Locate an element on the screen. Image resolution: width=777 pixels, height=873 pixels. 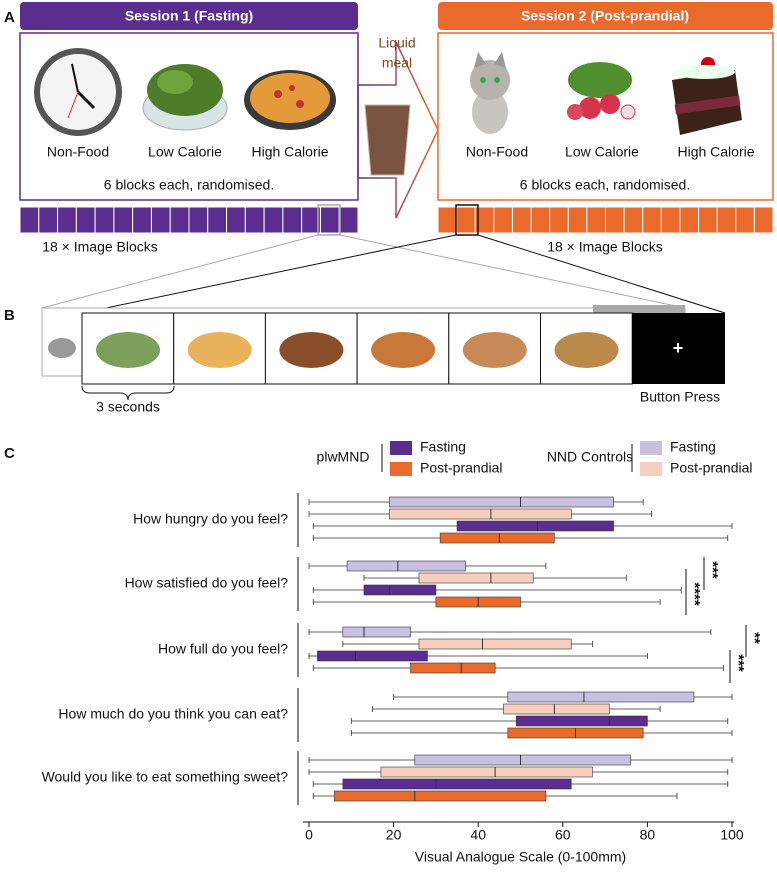
legend-heading: NND Controls is located at coordinates (590, 457).